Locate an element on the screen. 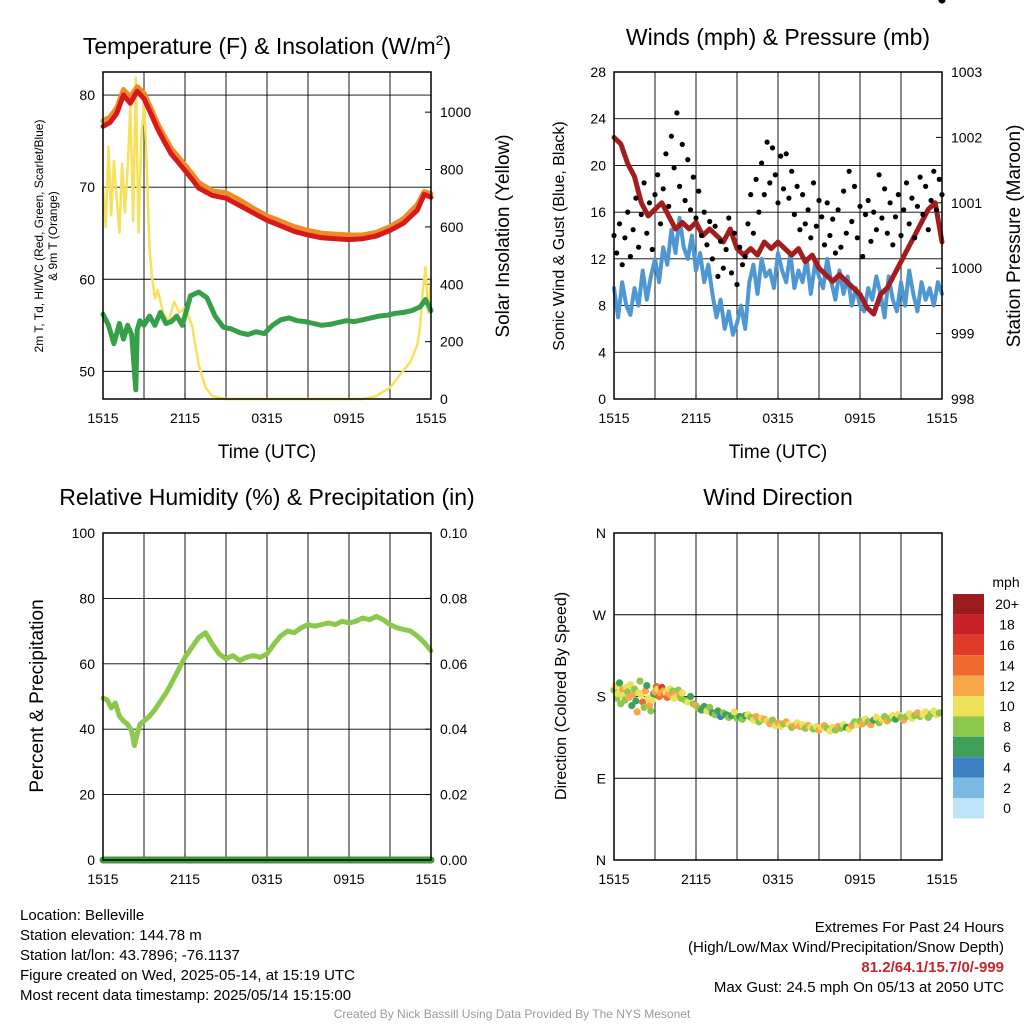 Image resolution: width=1024 pixels, height=1024 pixels. dir-y-tick-label: E is located at coordinates (601, 778).